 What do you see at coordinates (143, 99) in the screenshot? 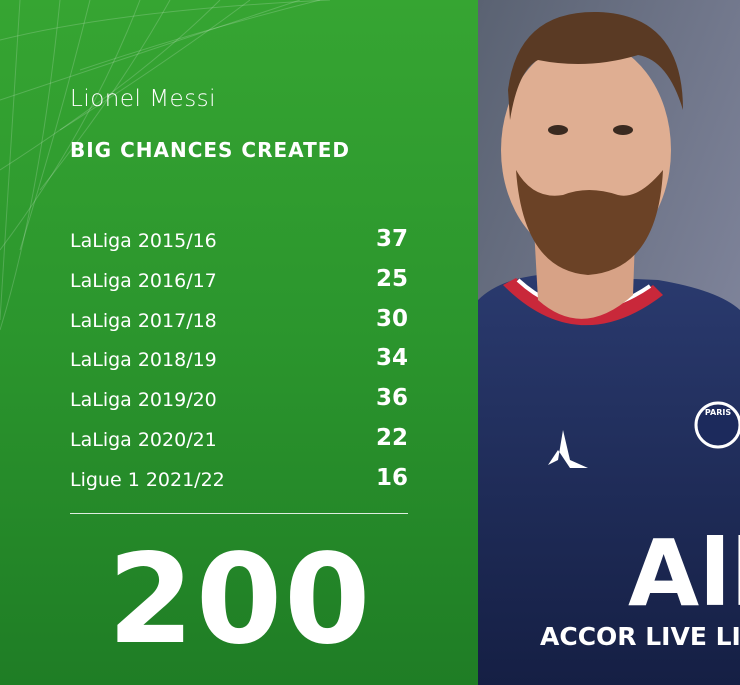
I see `player-name: Lionel Messi` at bounding box center [143, 99].